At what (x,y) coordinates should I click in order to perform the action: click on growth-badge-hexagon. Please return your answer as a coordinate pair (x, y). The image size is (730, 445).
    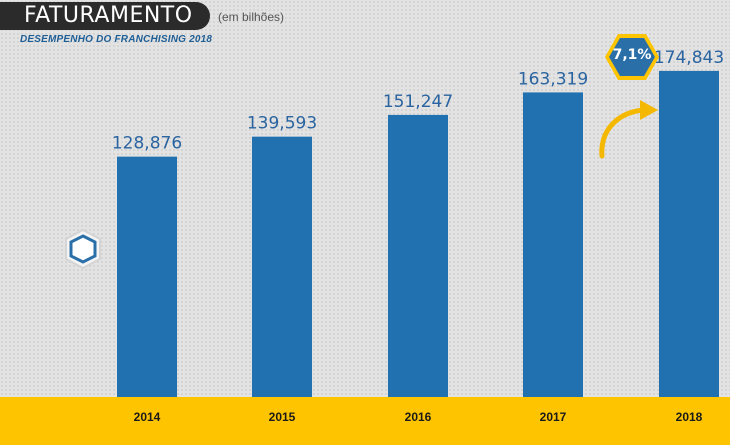
    Looking at the image, I should click on (632, 57).